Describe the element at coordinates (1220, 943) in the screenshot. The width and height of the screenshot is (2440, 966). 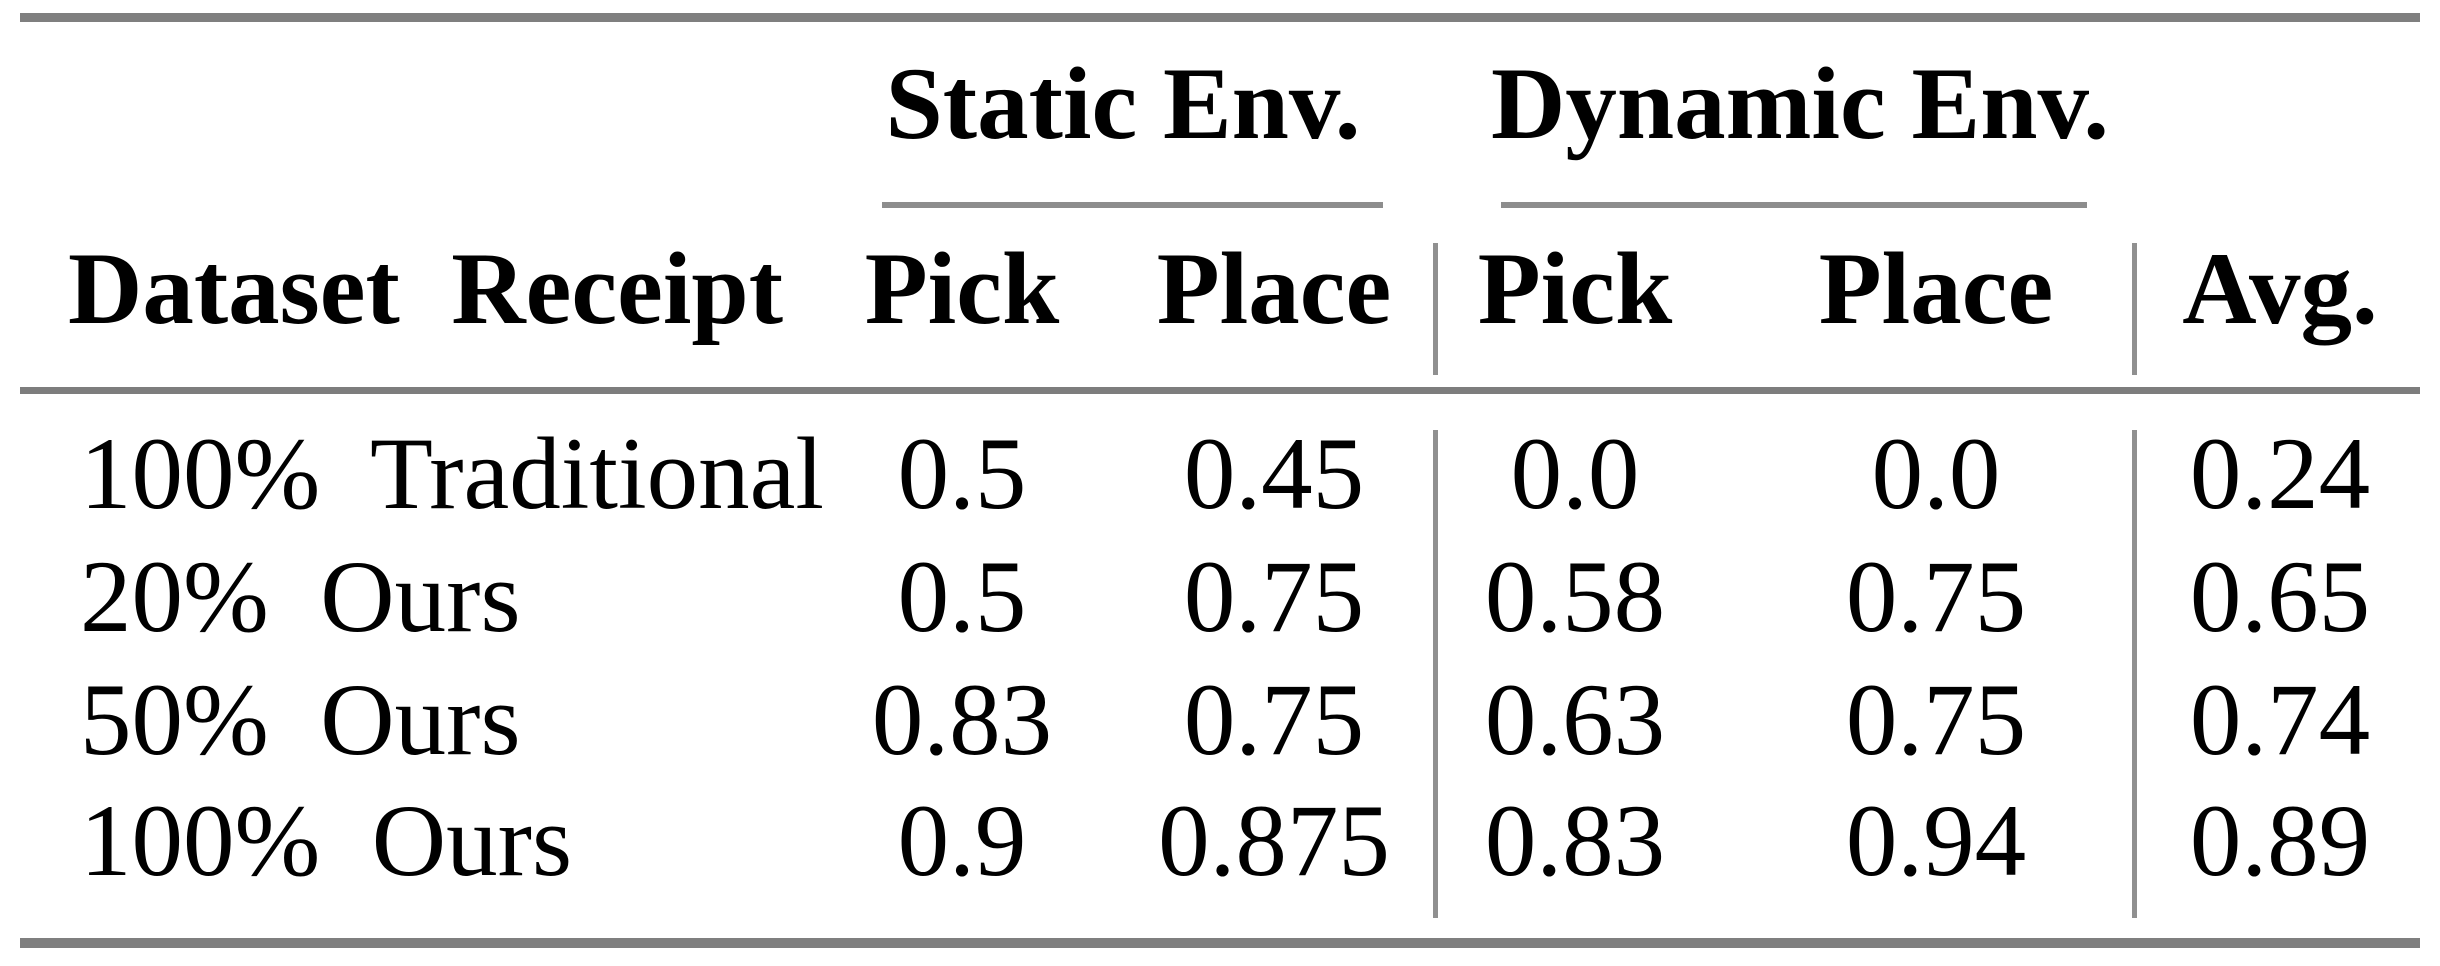
I see `bottom-rule` at that location.